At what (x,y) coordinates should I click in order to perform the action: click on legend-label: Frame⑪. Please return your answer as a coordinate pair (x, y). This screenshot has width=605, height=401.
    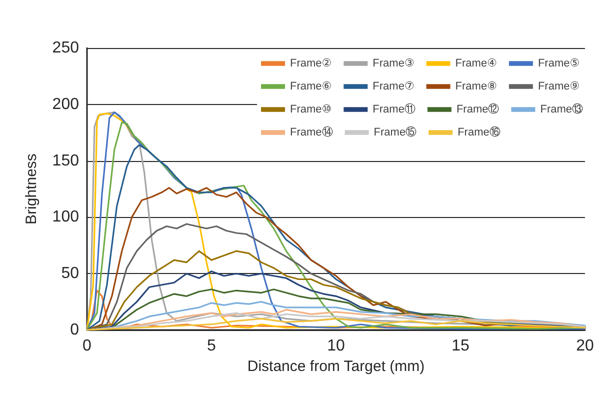
    Looking at the image, I should click on (394, 109).